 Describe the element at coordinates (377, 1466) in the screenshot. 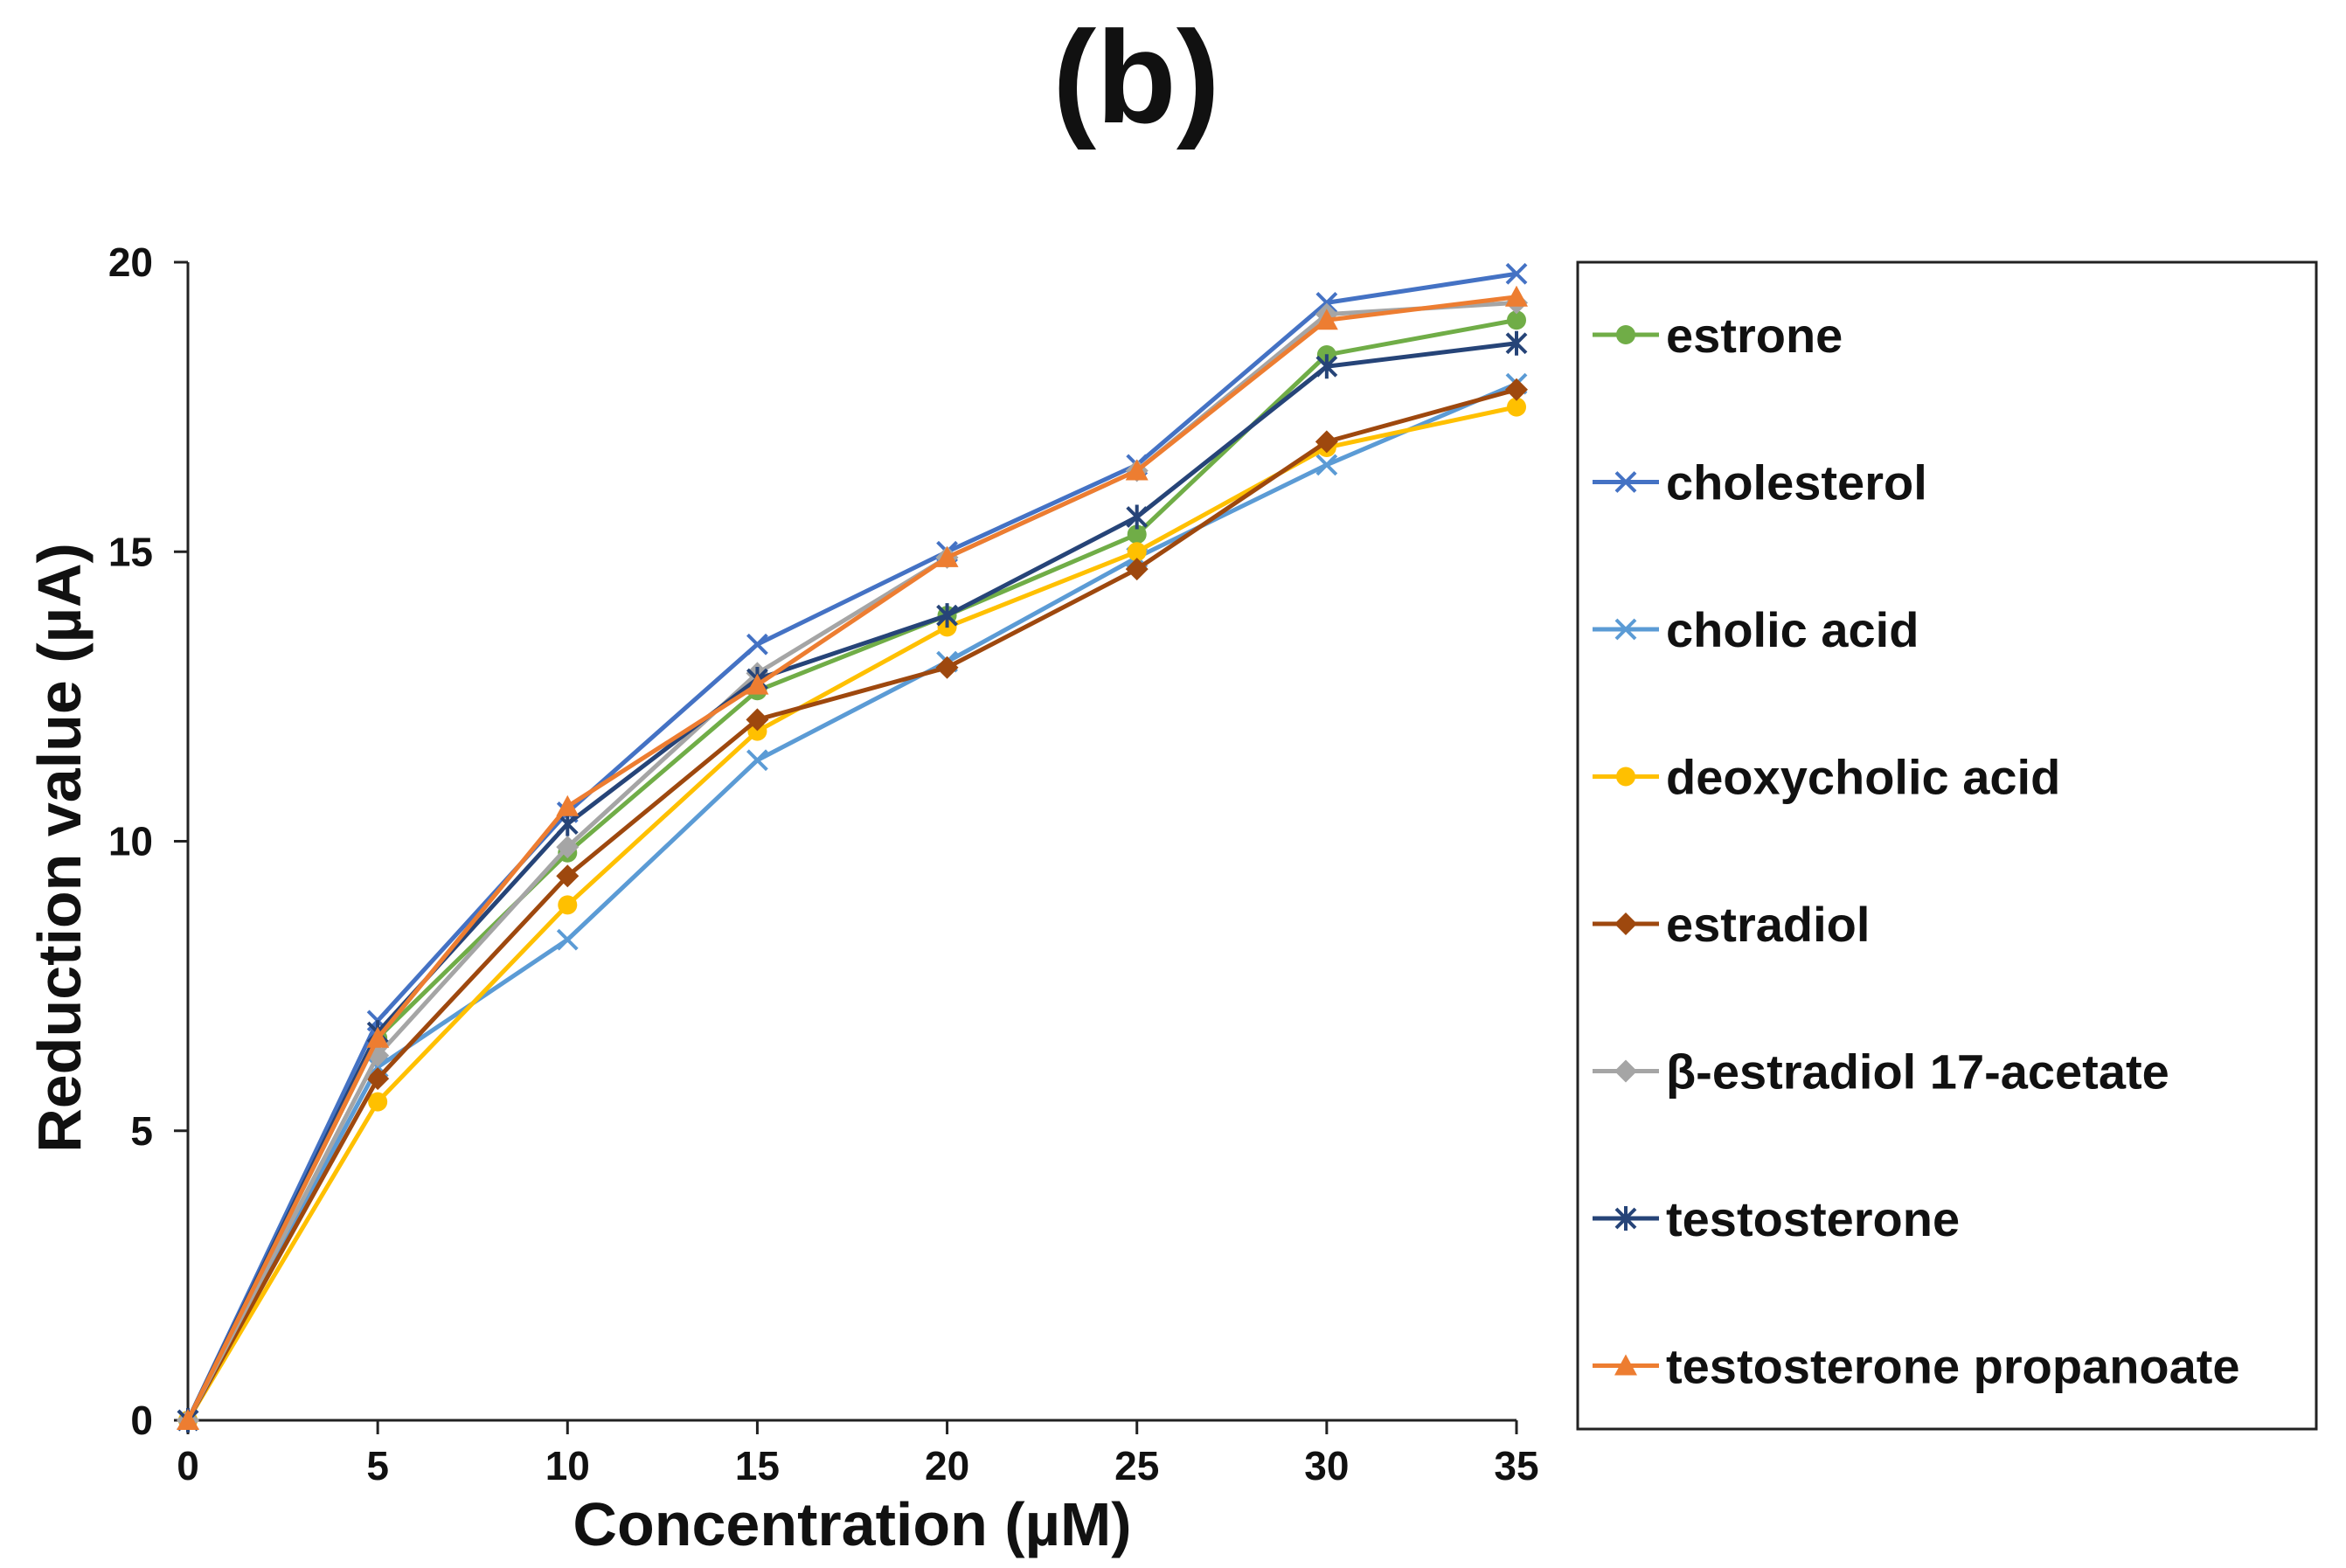

I see `x-tick-label: 5` at that location.